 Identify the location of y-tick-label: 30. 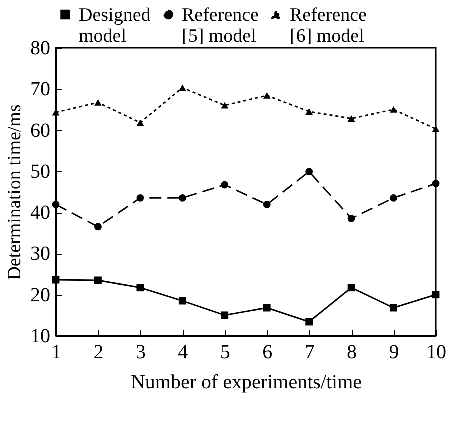
(40, 254).